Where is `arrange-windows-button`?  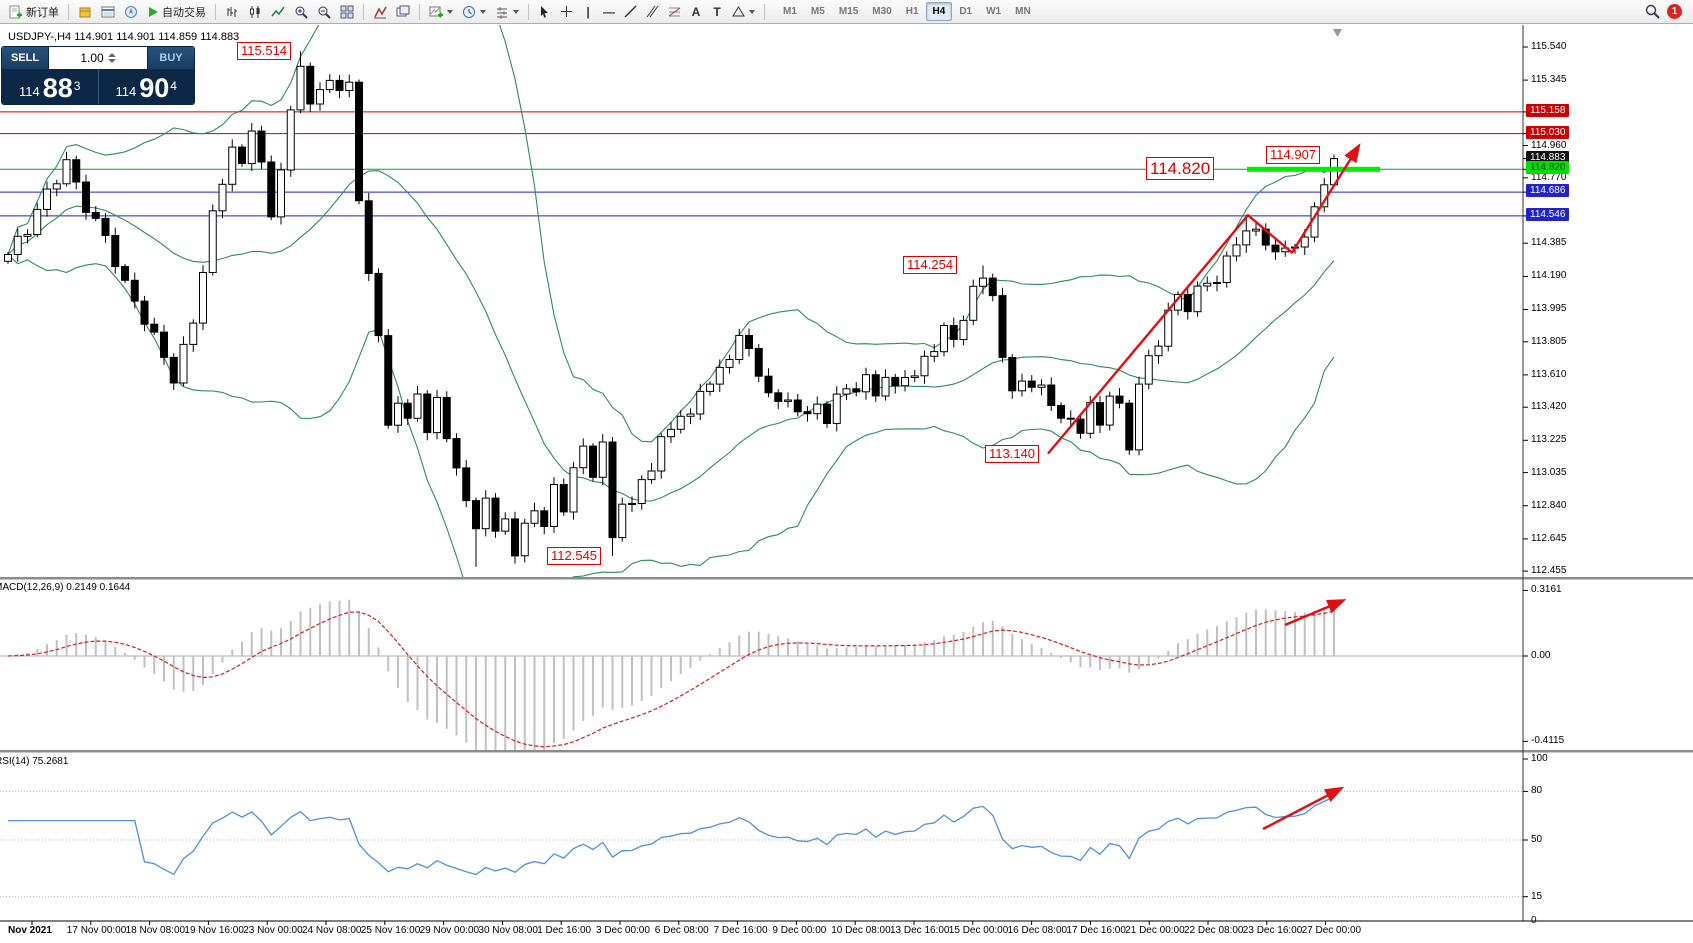
arrange-windows-button is located at coordinates (403, 12).